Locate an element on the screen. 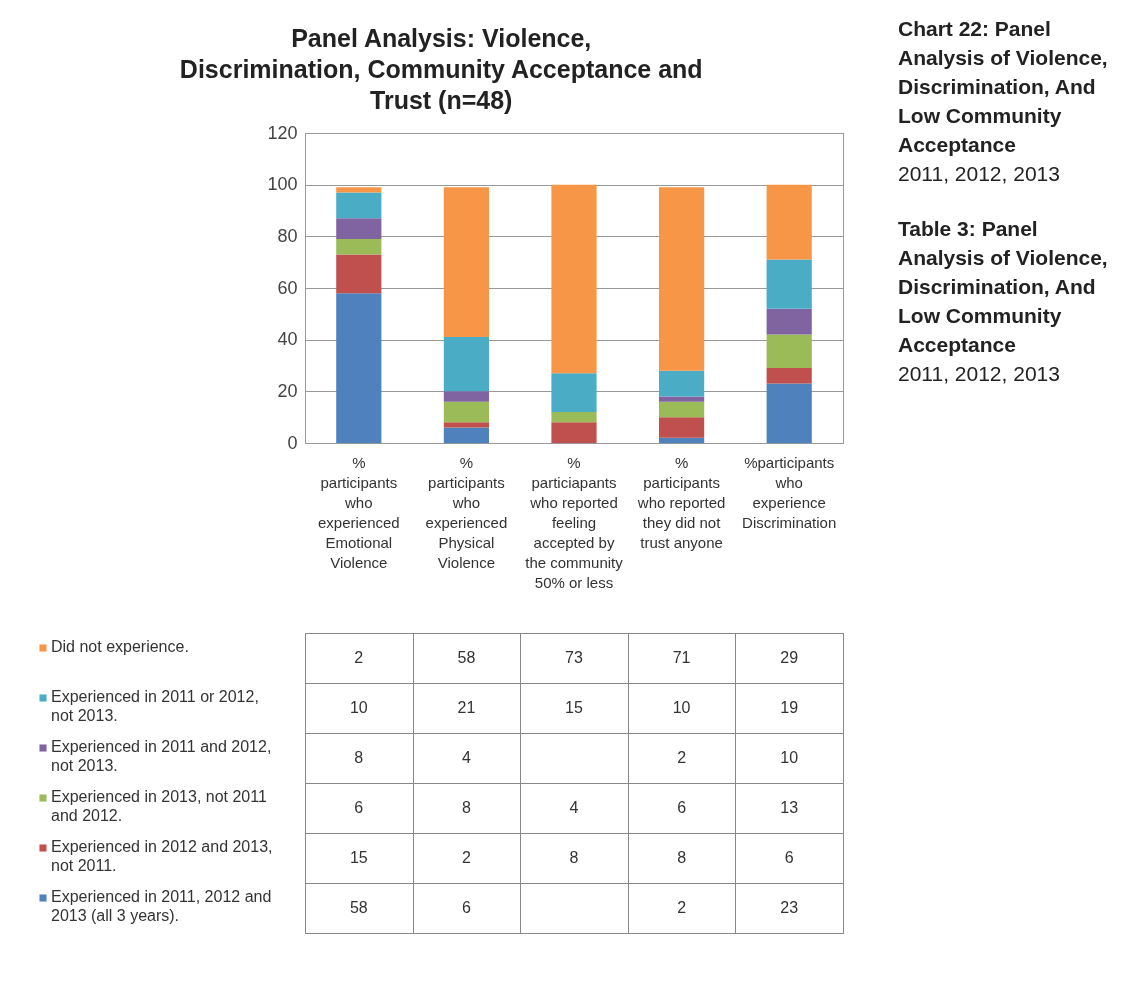  y-tick-label: 60 is located at coordinates (287, 287).